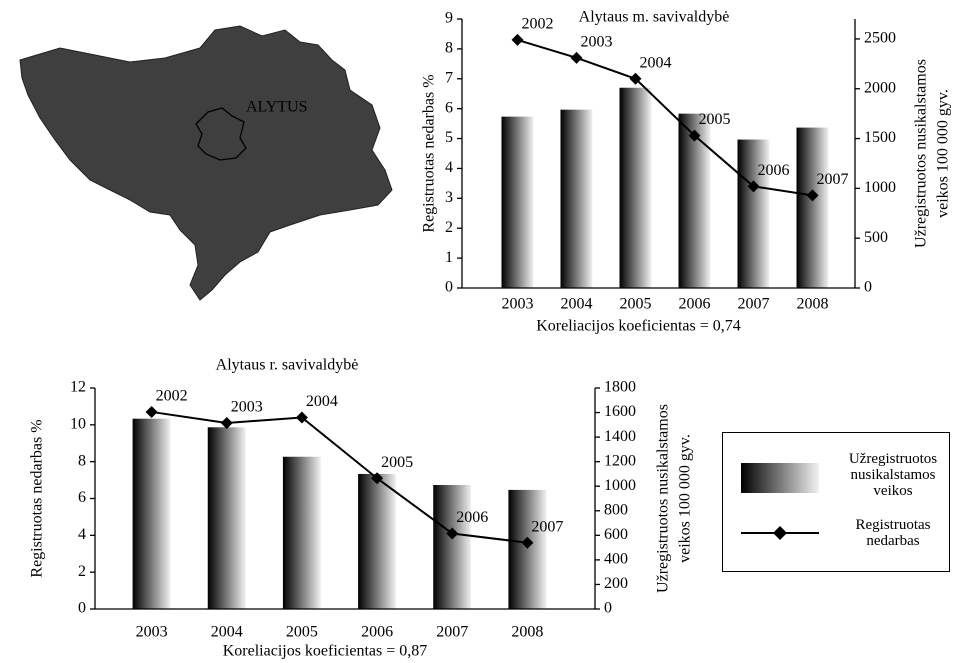 The width and height of the screenshot is (955, 663). What do you see at coordinates (880, 137) in the screenshot?
I see `y2-tick-label: 1500` at bounding box center [880, 137].